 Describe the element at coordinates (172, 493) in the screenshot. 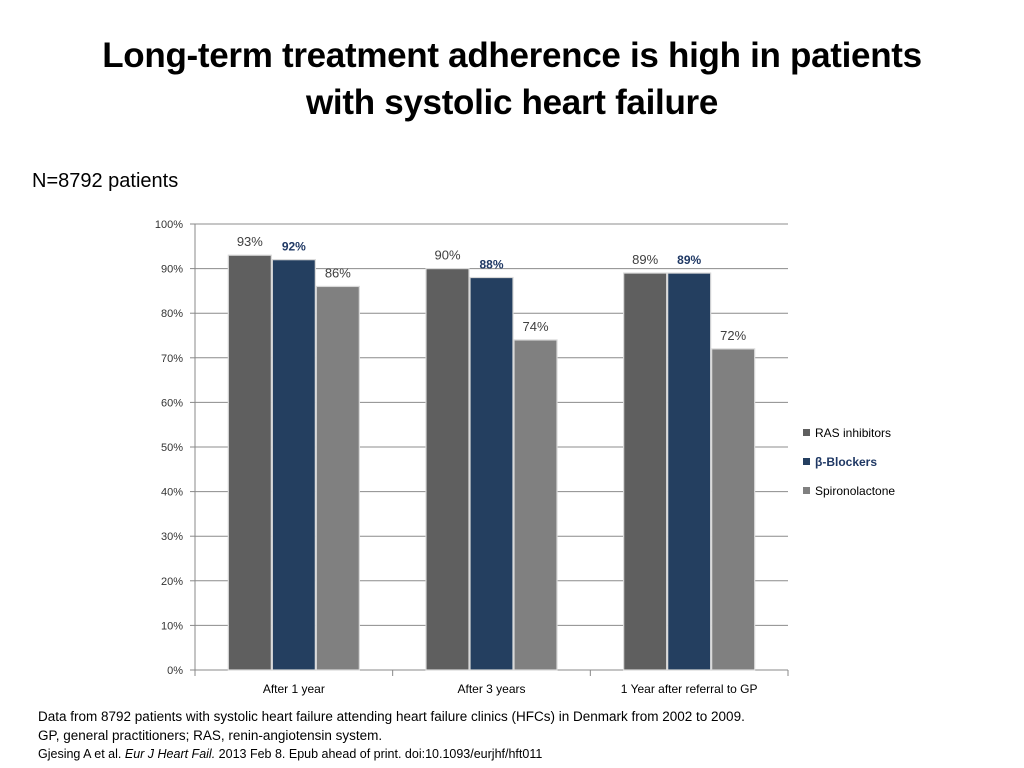

I see `y-tick-label: 40%` at that location.